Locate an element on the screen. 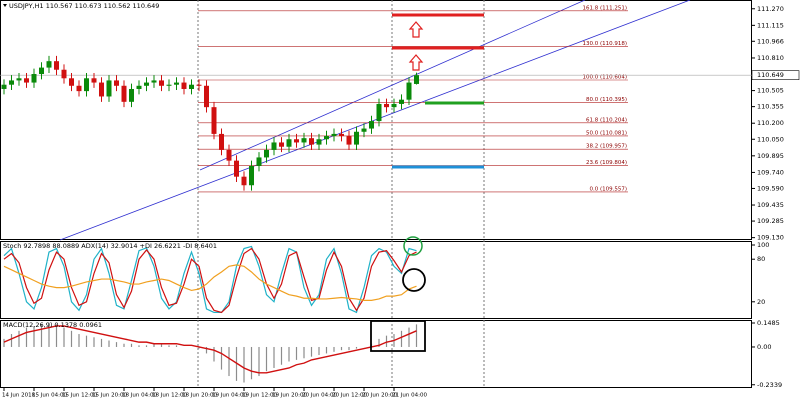  y-tick-label: 110.505 is located at coordinates (770, 91).